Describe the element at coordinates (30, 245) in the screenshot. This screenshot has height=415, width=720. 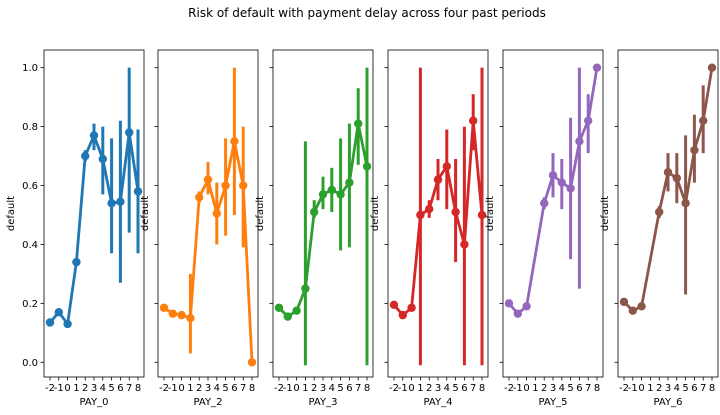
I see `y-tick-label: 0.4` at that location.